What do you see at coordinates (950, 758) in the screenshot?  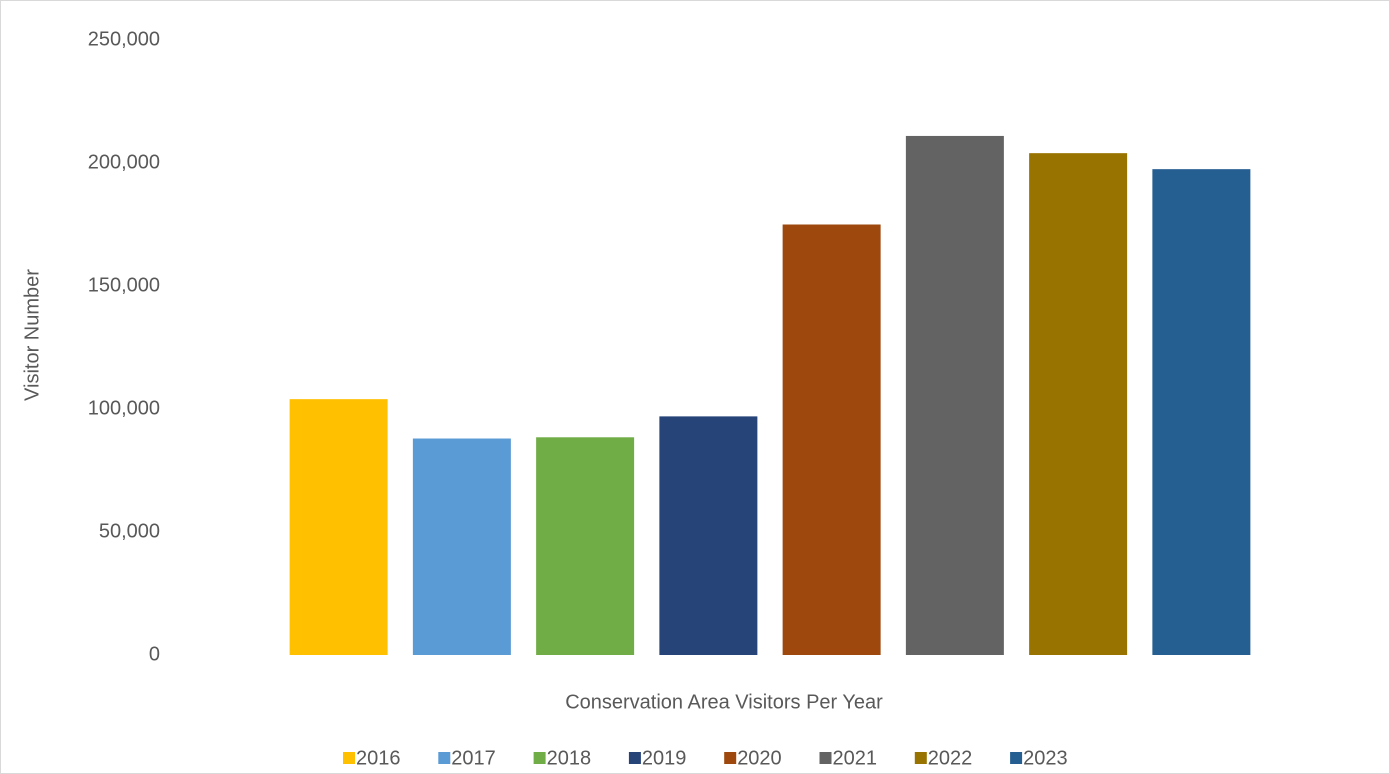 I see `legend-label: 2022` at bounding box center [950, 758].